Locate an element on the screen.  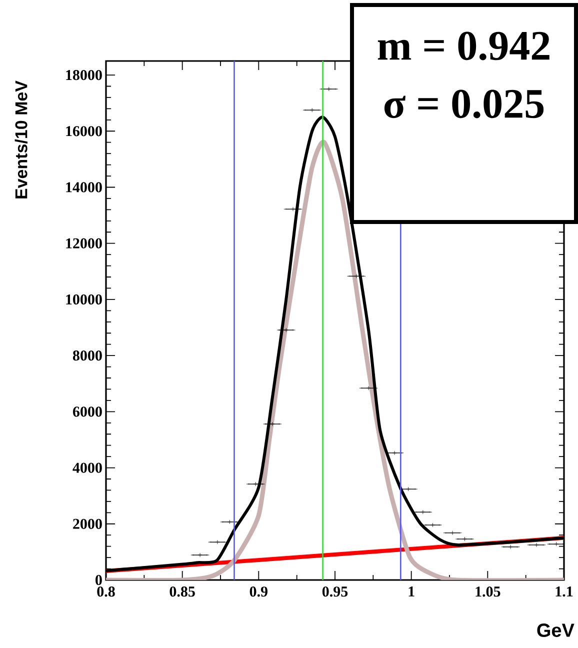
y-tick-label: 14000 is located at coordinates (84, 187).